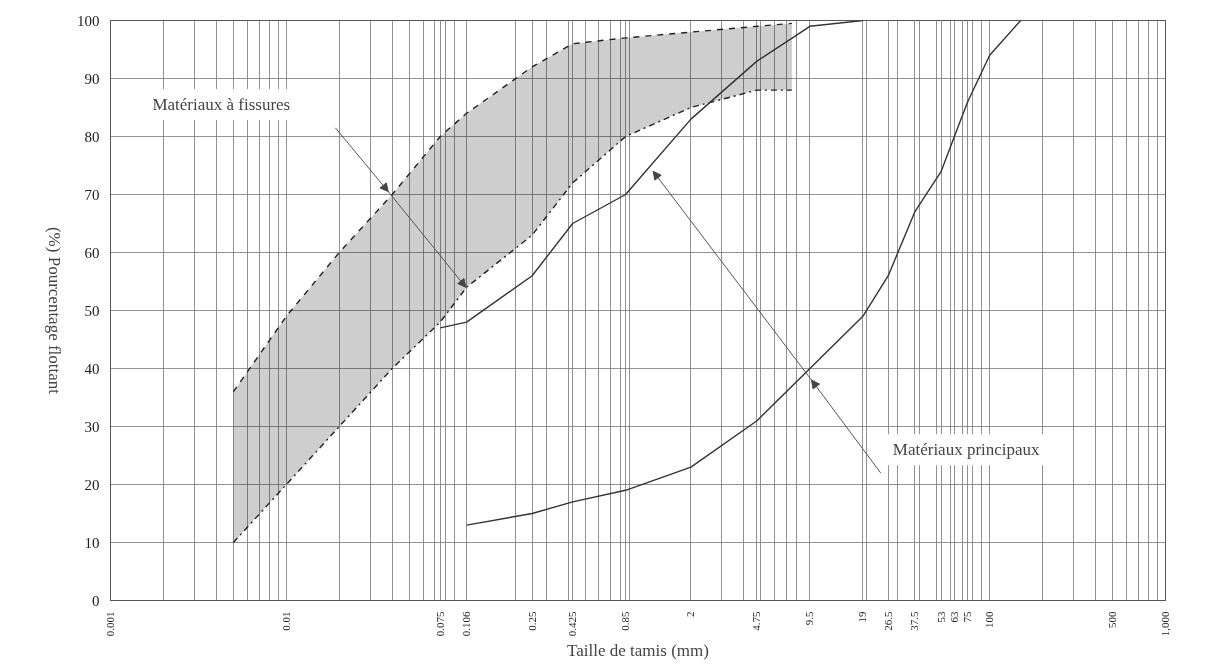 This screenshot has width=1205, height=670. Describe the element at coordinates (572, 624) in the screenshot. I see `x-tick-label: 0.425` at that location.